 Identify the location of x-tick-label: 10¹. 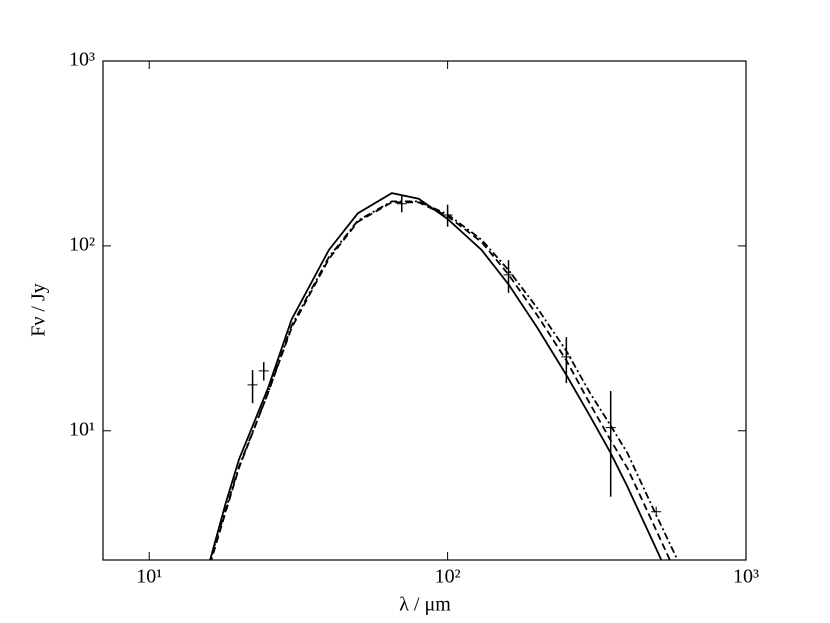
(149, 577).